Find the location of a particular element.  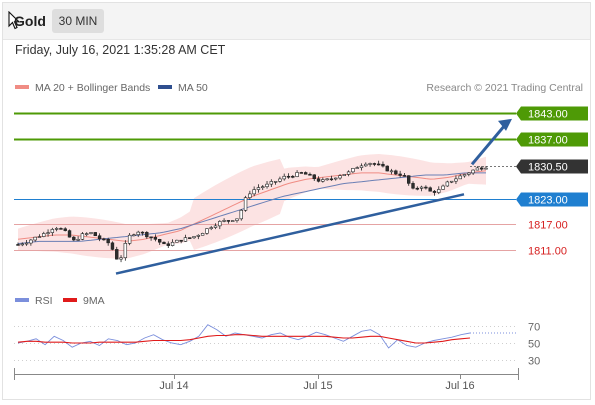

ma50-swatch is located at coordinates (165, 87).